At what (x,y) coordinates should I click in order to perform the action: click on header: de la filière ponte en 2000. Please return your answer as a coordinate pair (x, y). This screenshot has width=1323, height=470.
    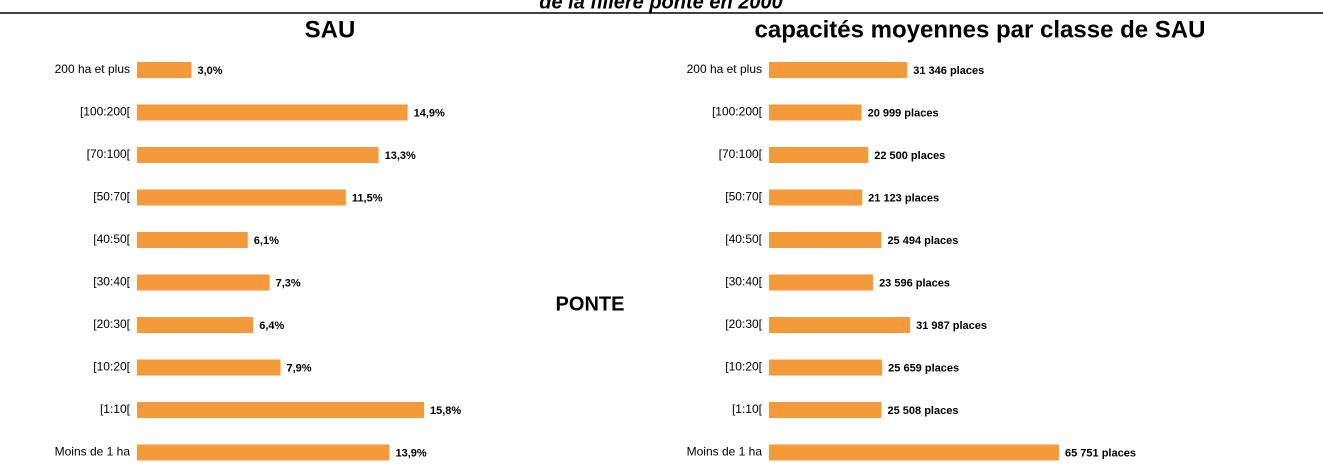
    Looking at the image, I should click on (660, 6).